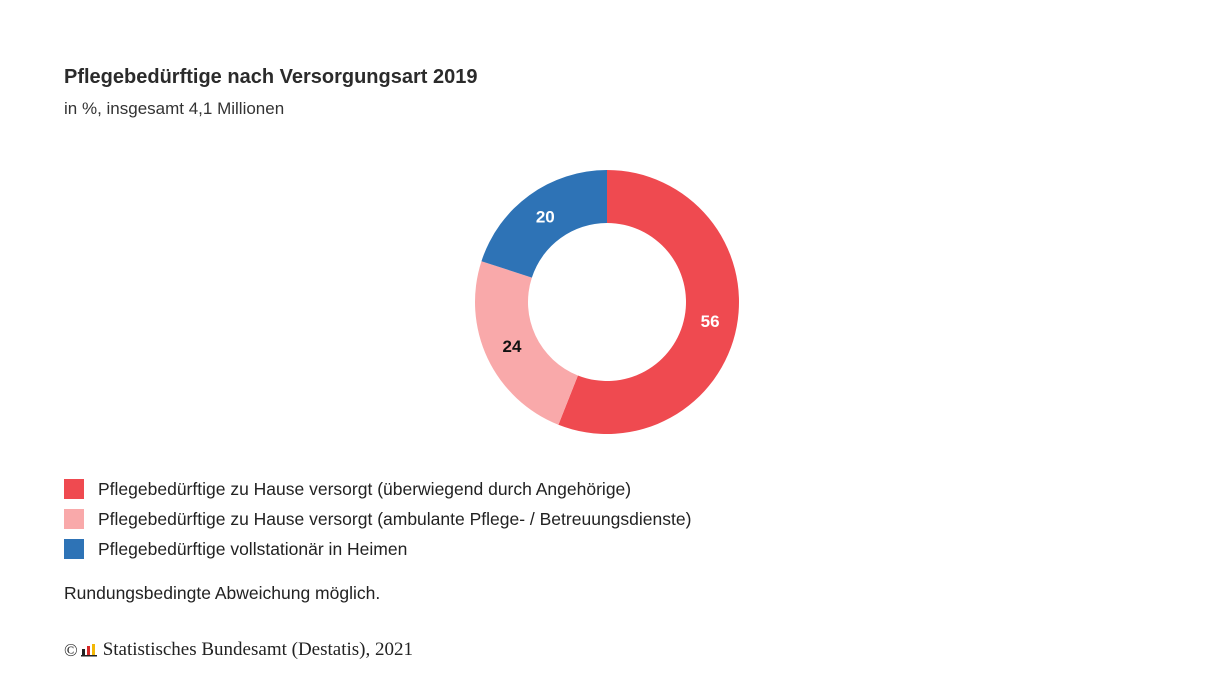 This screenshot has height=683, width=1214. What do you see at coordinates (545, 217) in the screenshot?
I see `slice-value-label: 20` at bounding box center [545, 217].